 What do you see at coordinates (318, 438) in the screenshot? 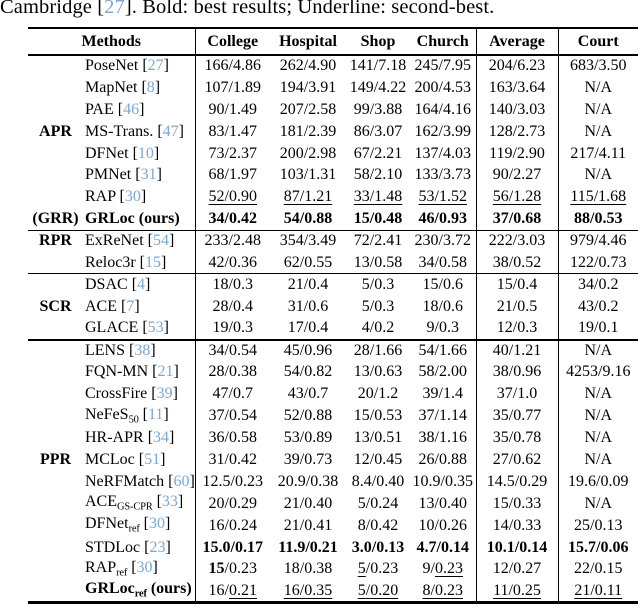
I see `rotation-error: 0.89` at bounding box center [318, 438].